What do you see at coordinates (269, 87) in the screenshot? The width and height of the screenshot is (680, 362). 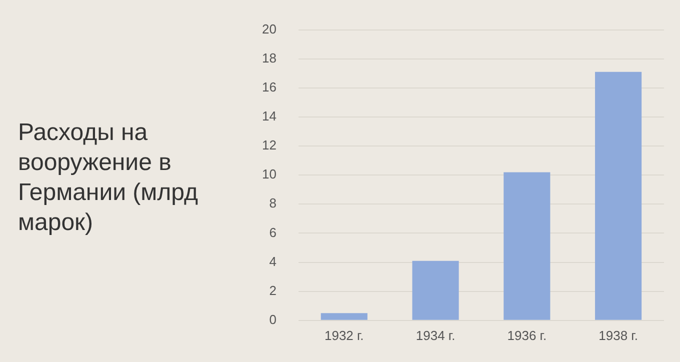 I see `y-tick-label: 16` at bounding box center [269, 87].